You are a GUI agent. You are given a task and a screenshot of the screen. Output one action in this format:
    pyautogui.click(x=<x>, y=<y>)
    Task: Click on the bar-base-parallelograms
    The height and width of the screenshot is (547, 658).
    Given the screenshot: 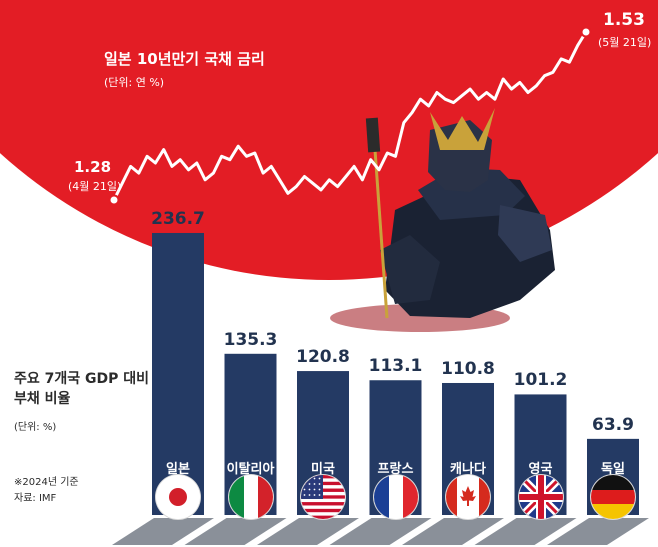 What is the action you would take?
    pyautogui.click(x=380, y=531)
    